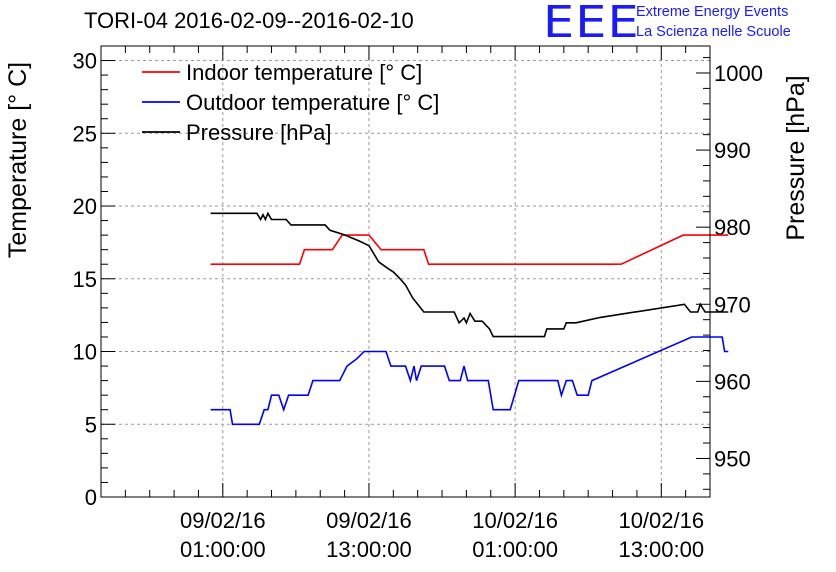  Describe the element at coordinates (85, 279) in the screenshot. I see `y-tick-label: 15` at that location.